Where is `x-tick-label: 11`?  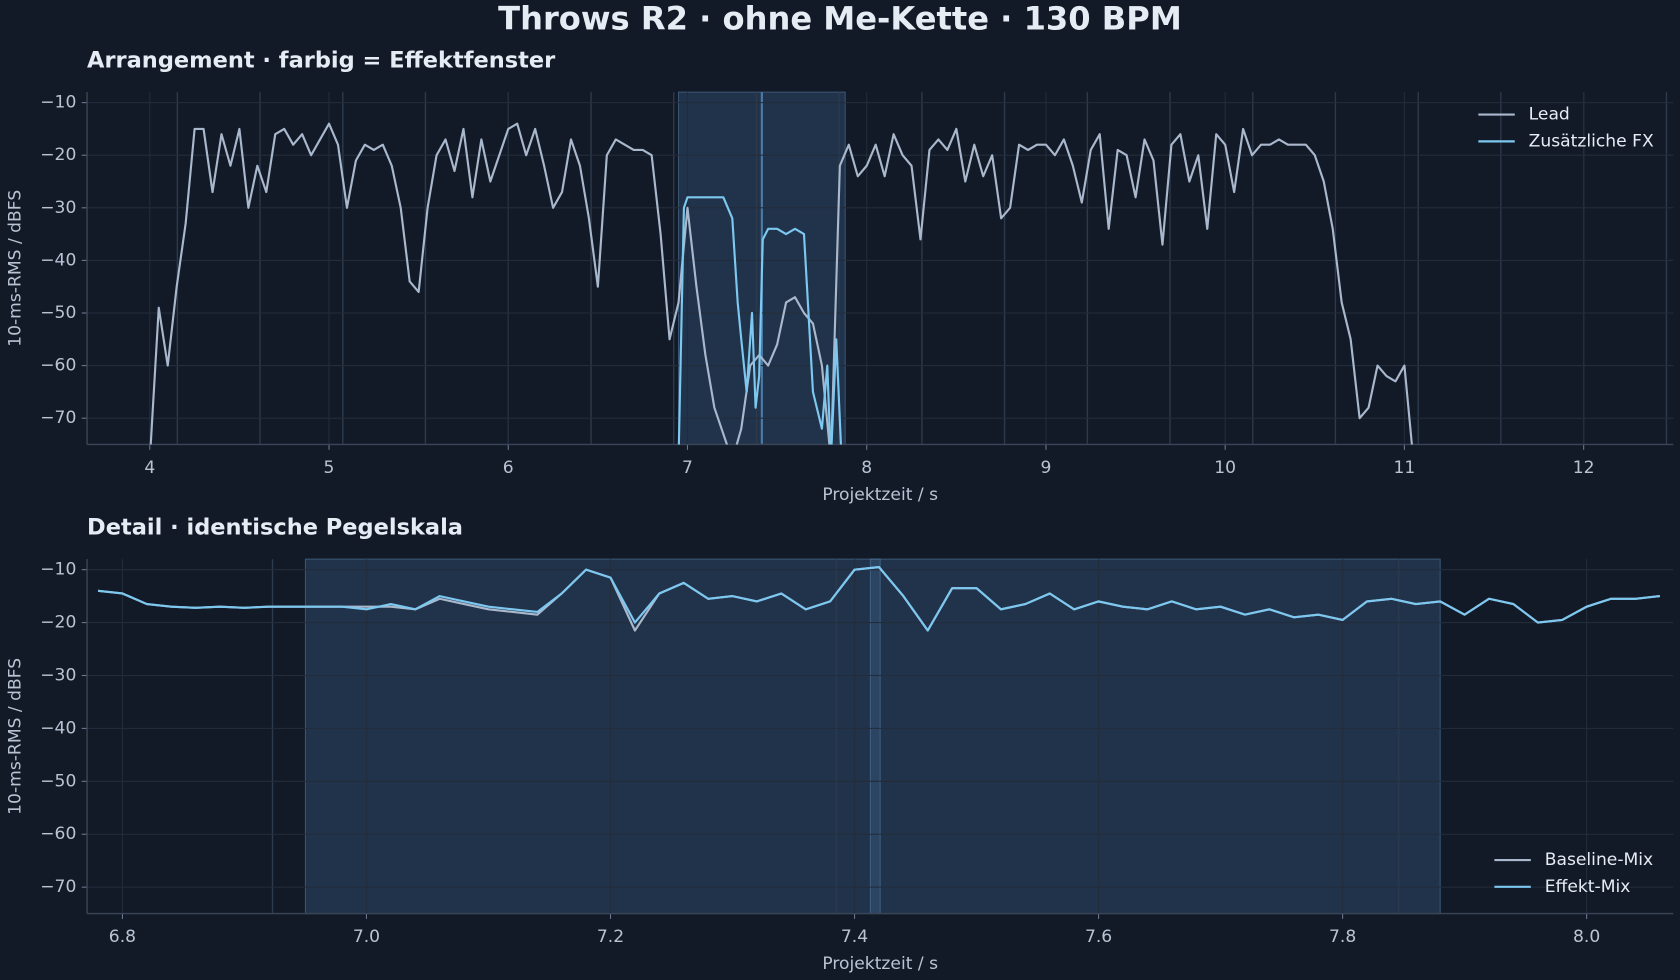
x-tick-label: 11 is located at coordinates (1405, 468).